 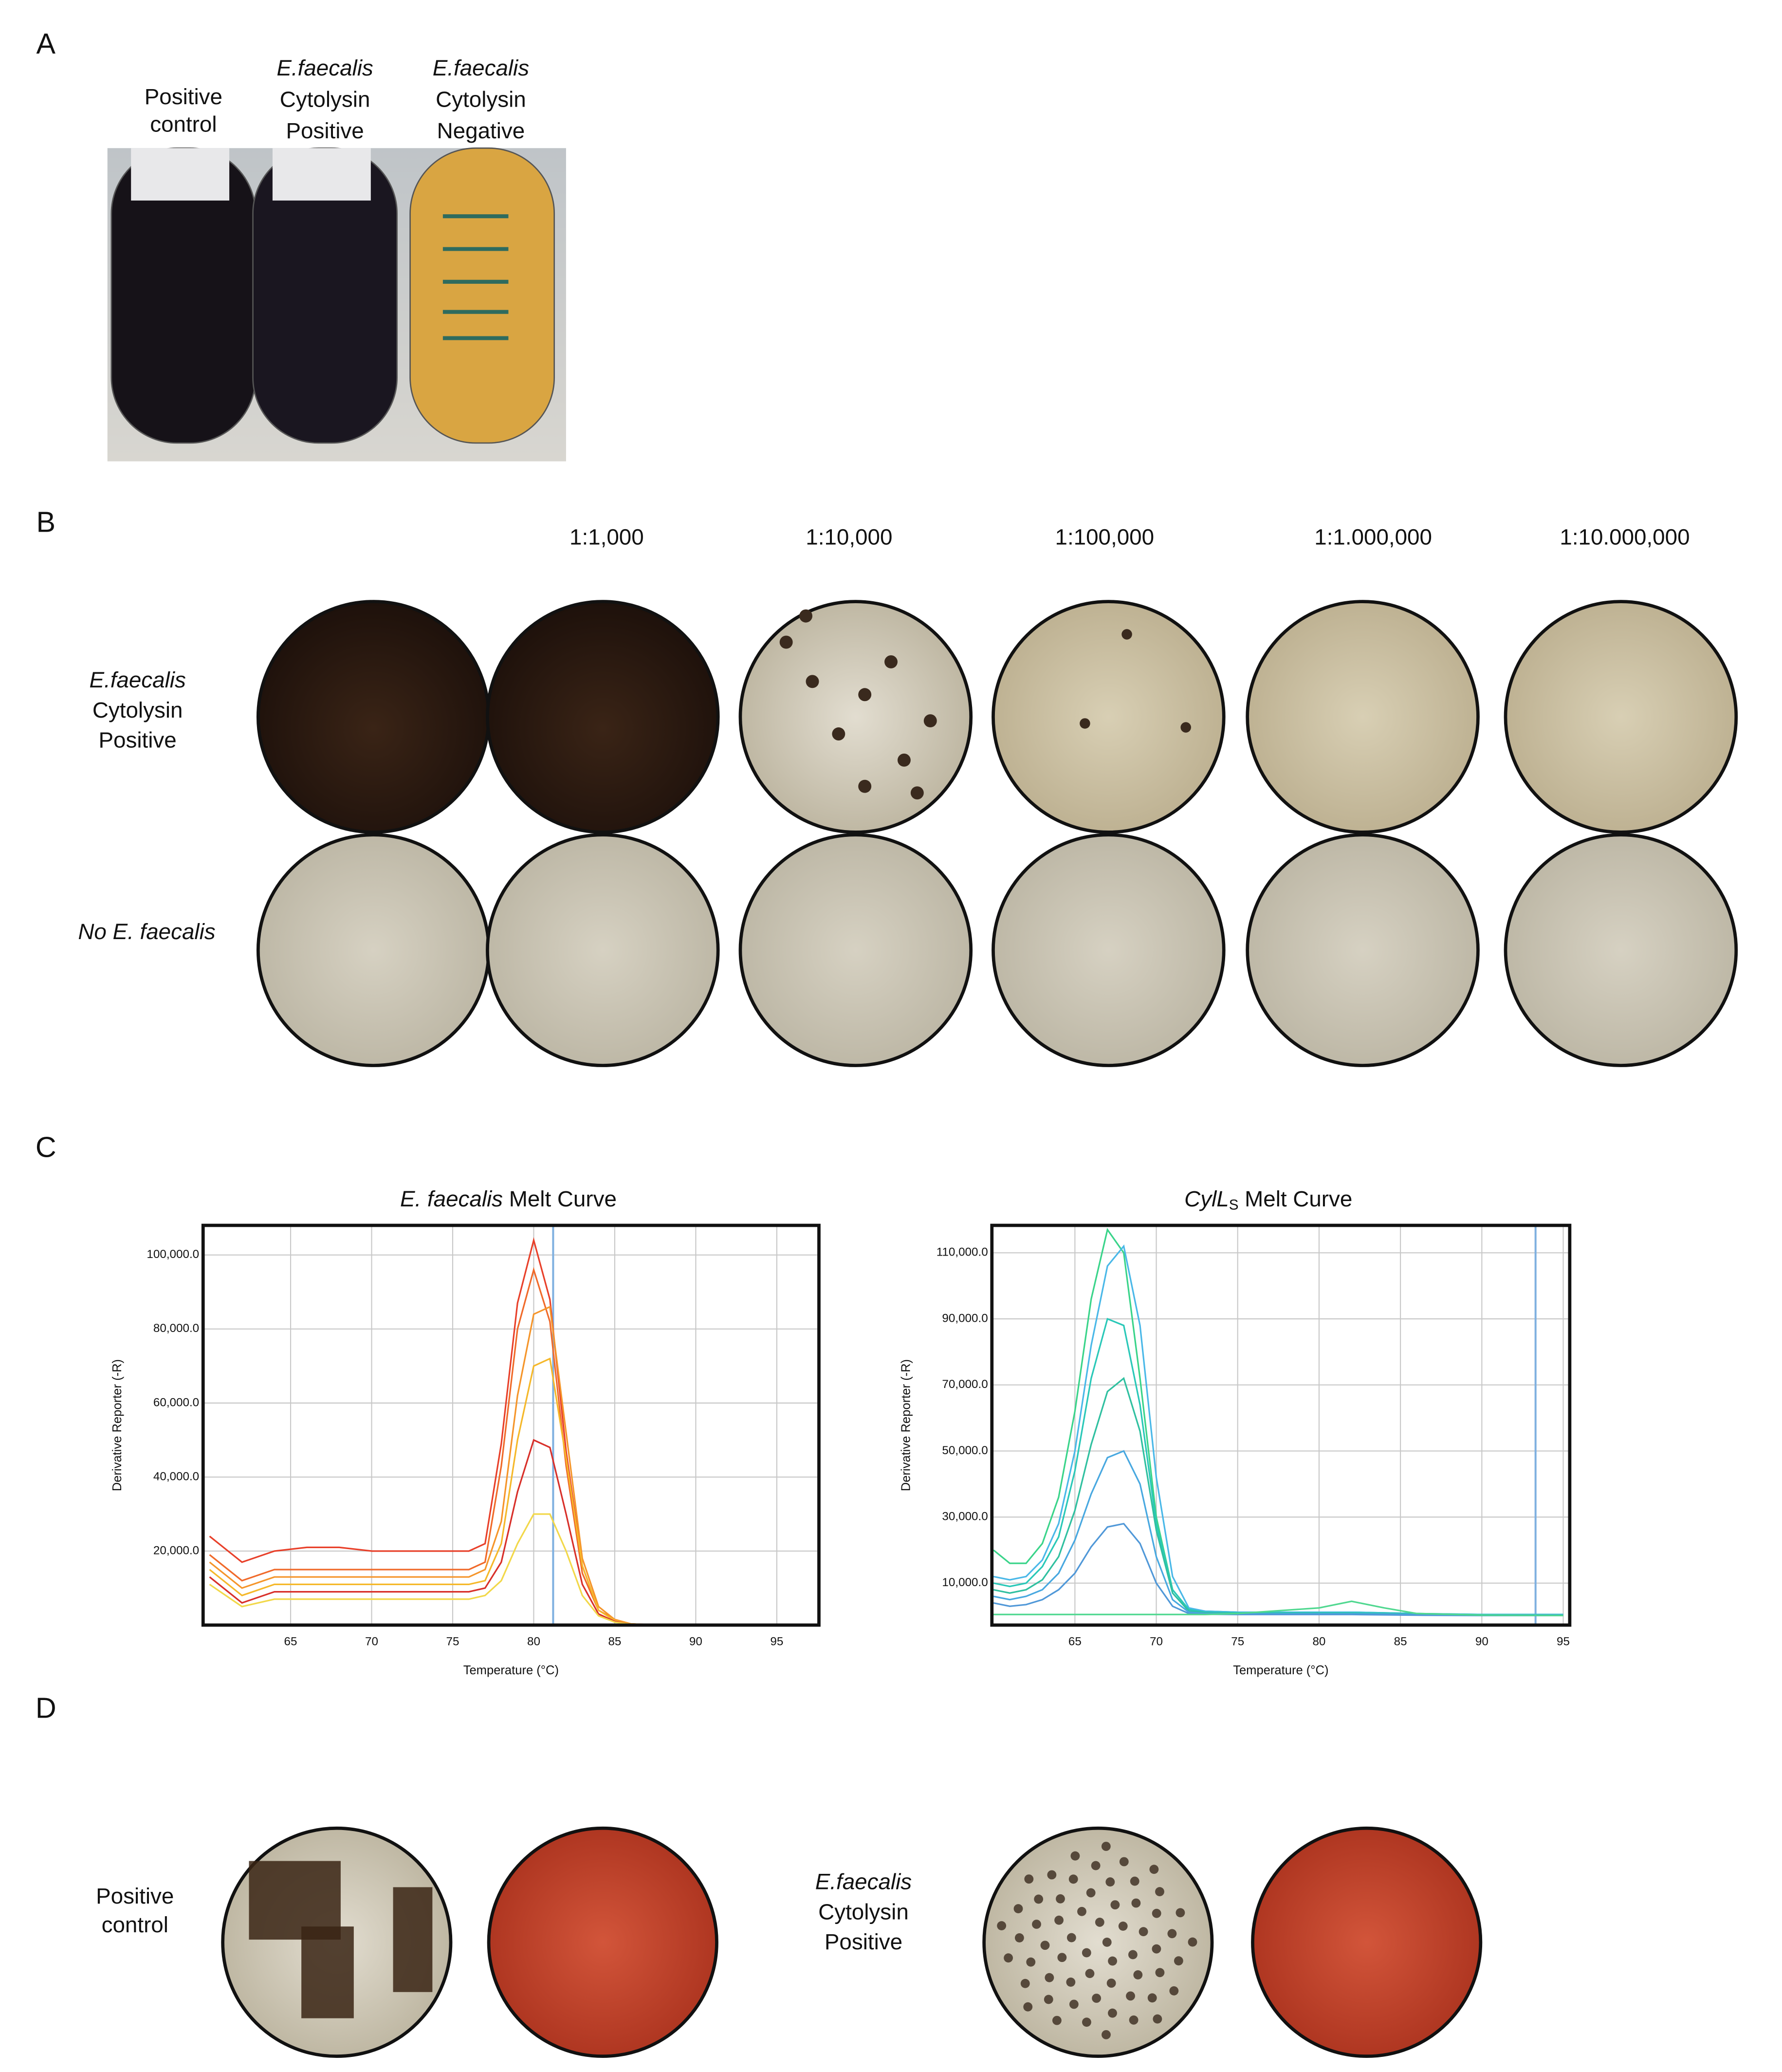 I want to click on tube-label, so click(x=321, y=174).